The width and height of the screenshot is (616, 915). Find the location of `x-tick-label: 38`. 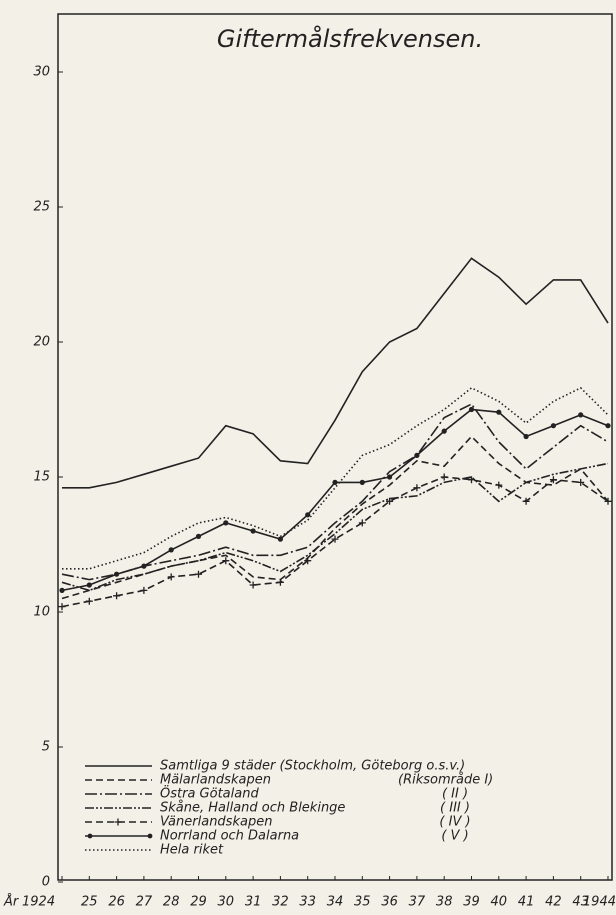

x-tick-label: 38 is located at coordinates (444, 902).